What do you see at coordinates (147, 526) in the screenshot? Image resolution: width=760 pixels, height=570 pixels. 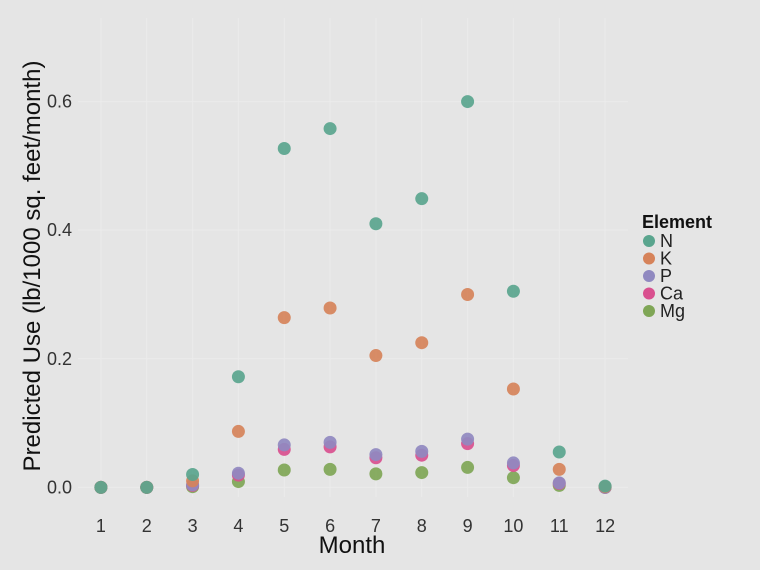 I see `x-tick-label: 2` at bounding box center [147, 526].